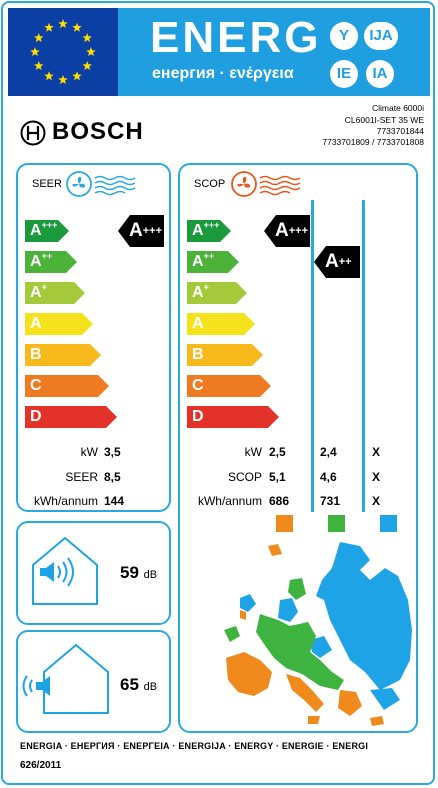 The width and height of the screenshot is (438, 788). I want to click on scop-average-rating-plus: ++, so click(345, 262).